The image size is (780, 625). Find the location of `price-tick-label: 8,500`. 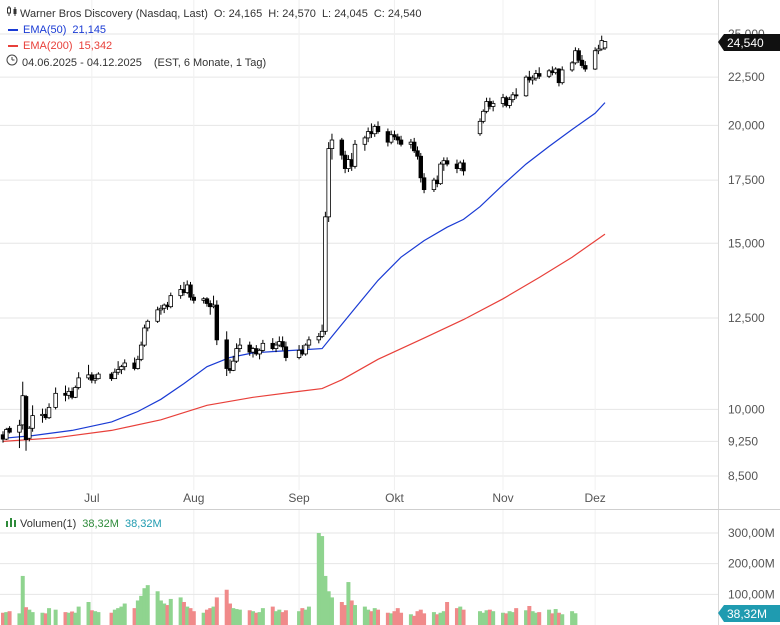

price-tick-label: 8,500 is located at coordinates (743, 476).